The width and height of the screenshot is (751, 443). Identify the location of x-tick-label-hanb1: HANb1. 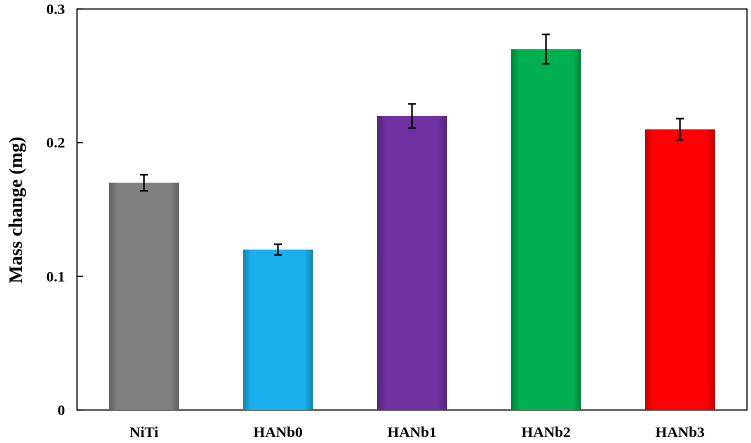
(411, 433).